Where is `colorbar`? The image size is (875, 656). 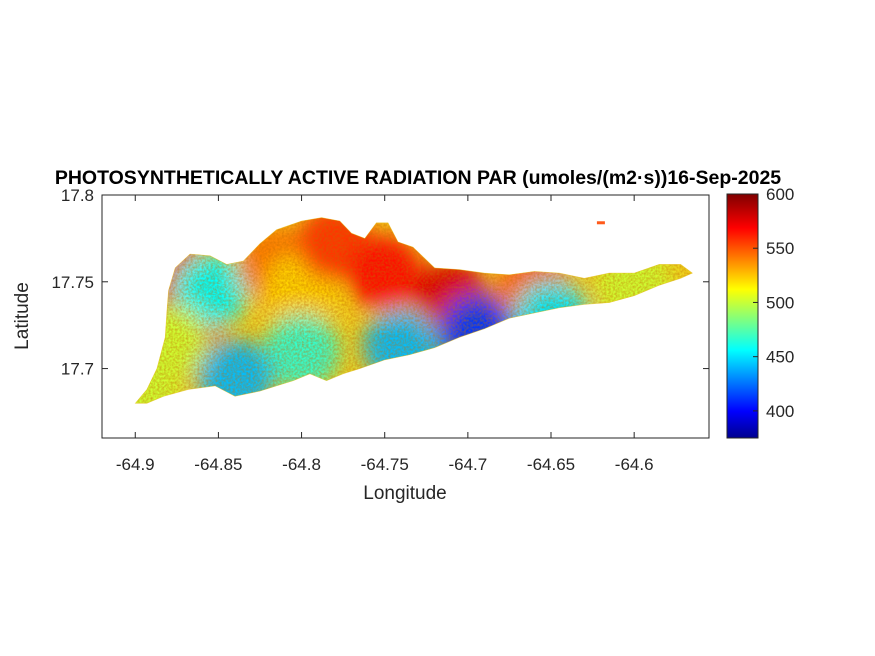 colorbar is located at coordinates (742, 316).